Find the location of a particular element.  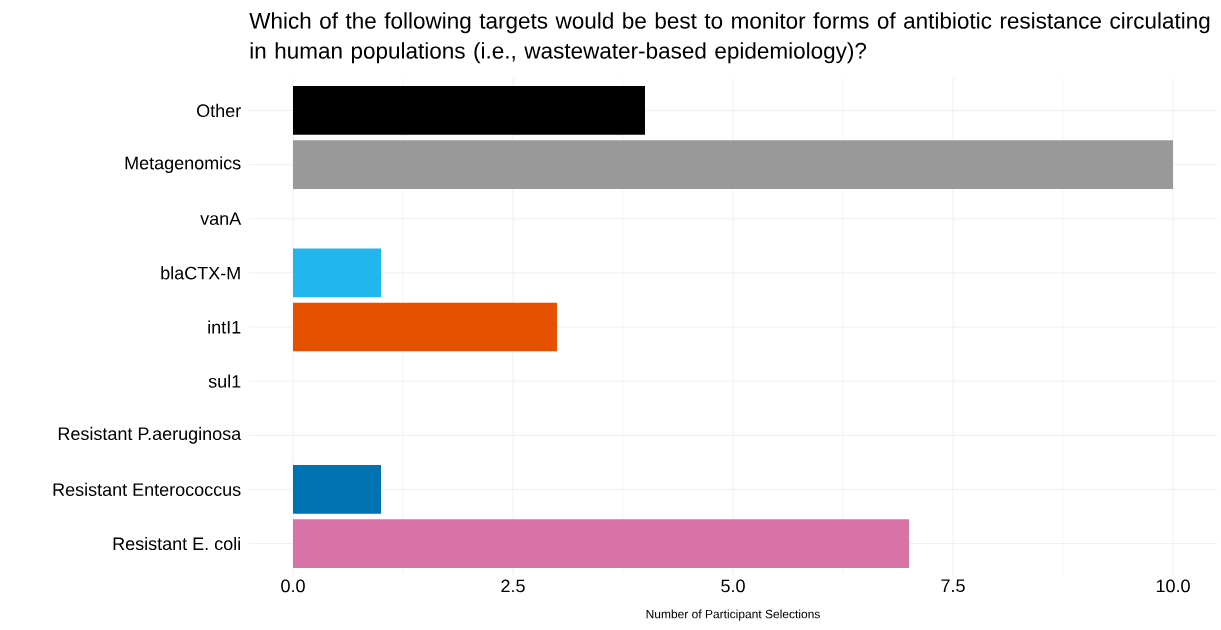

y-tick-label: Resistant E. coli is located at coordinates (176, 543).